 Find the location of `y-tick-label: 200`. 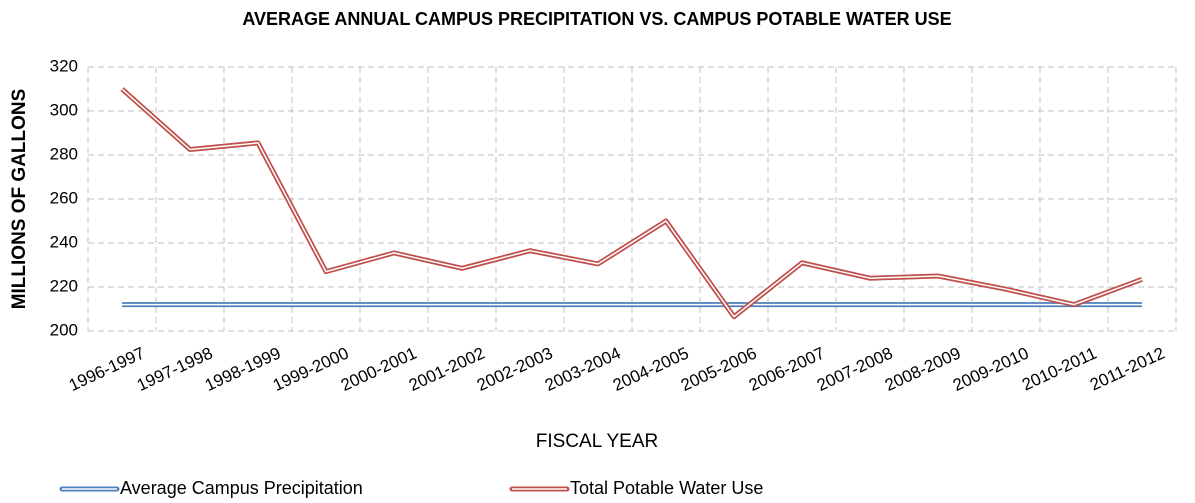

y-tick-label: 200 is located at coordinates (64, 329).